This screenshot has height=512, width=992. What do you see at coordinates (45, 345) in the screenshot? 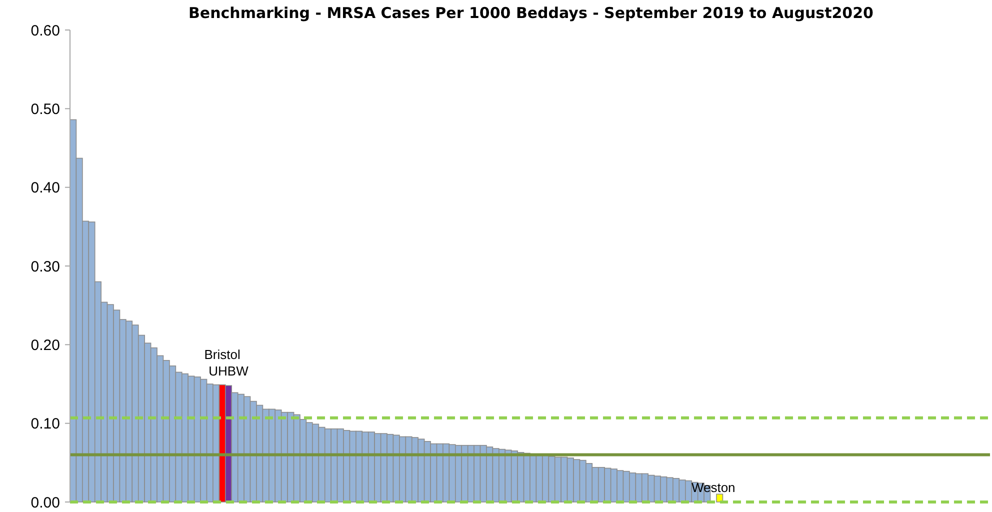
I see `y-tick-label: 0.20` at bounding box center [45, 345].